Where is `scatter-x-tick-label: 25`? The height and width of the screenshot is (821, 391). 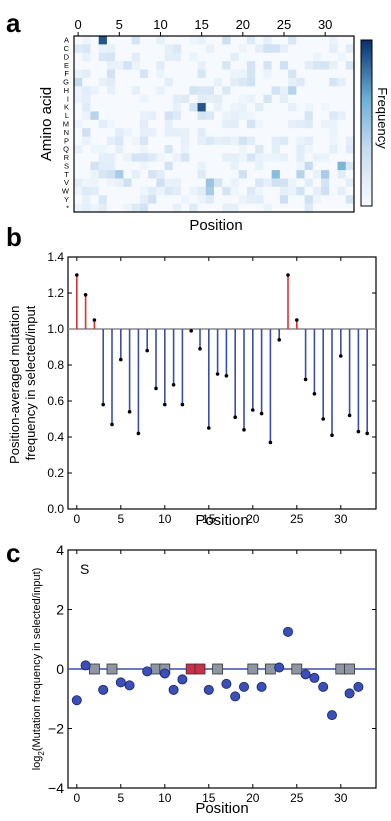 scatter-x-tick-label: 25 is located at coordinates (297, 798).